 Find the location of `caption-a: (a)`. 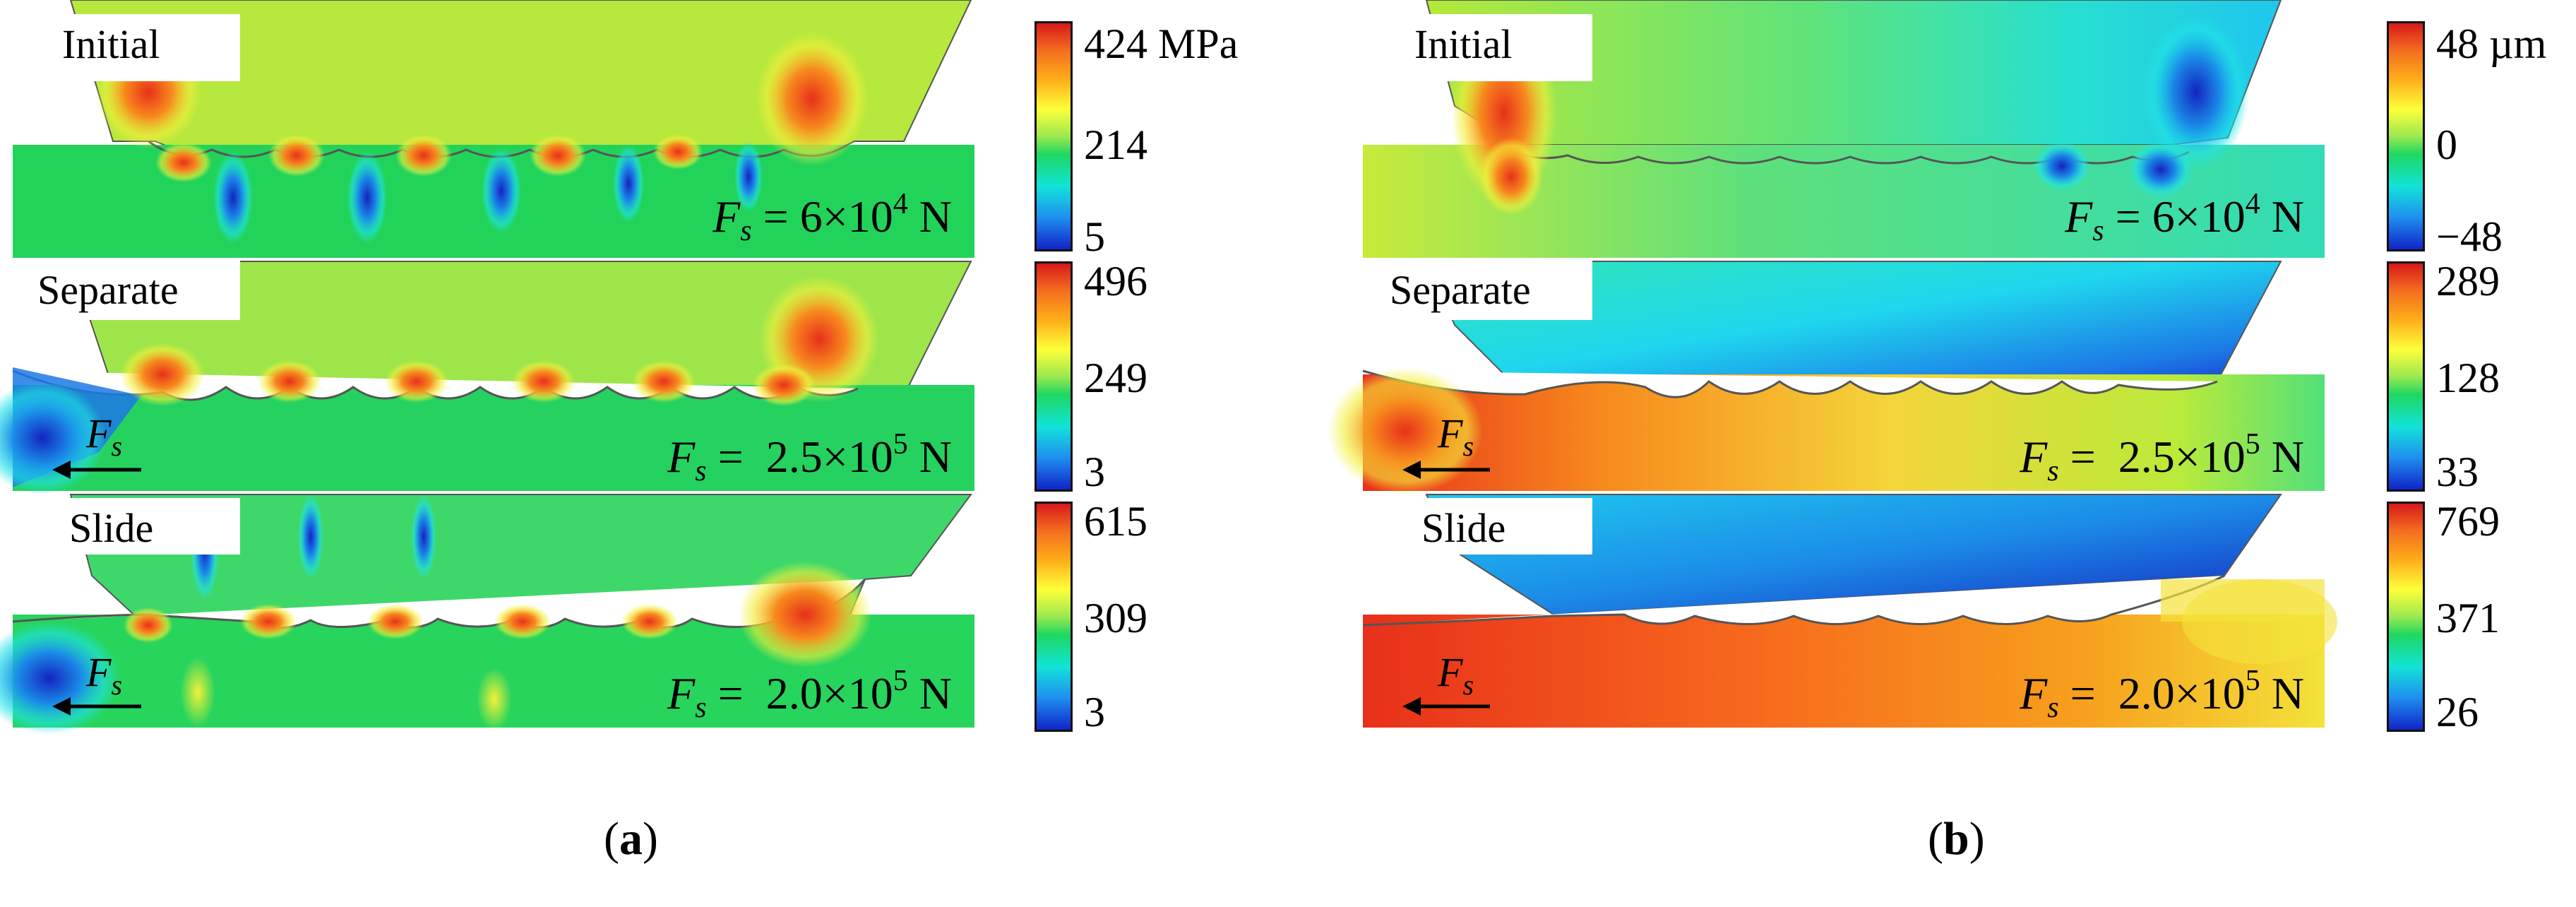

caption-a: (a) is located at coordinates (631, 839).